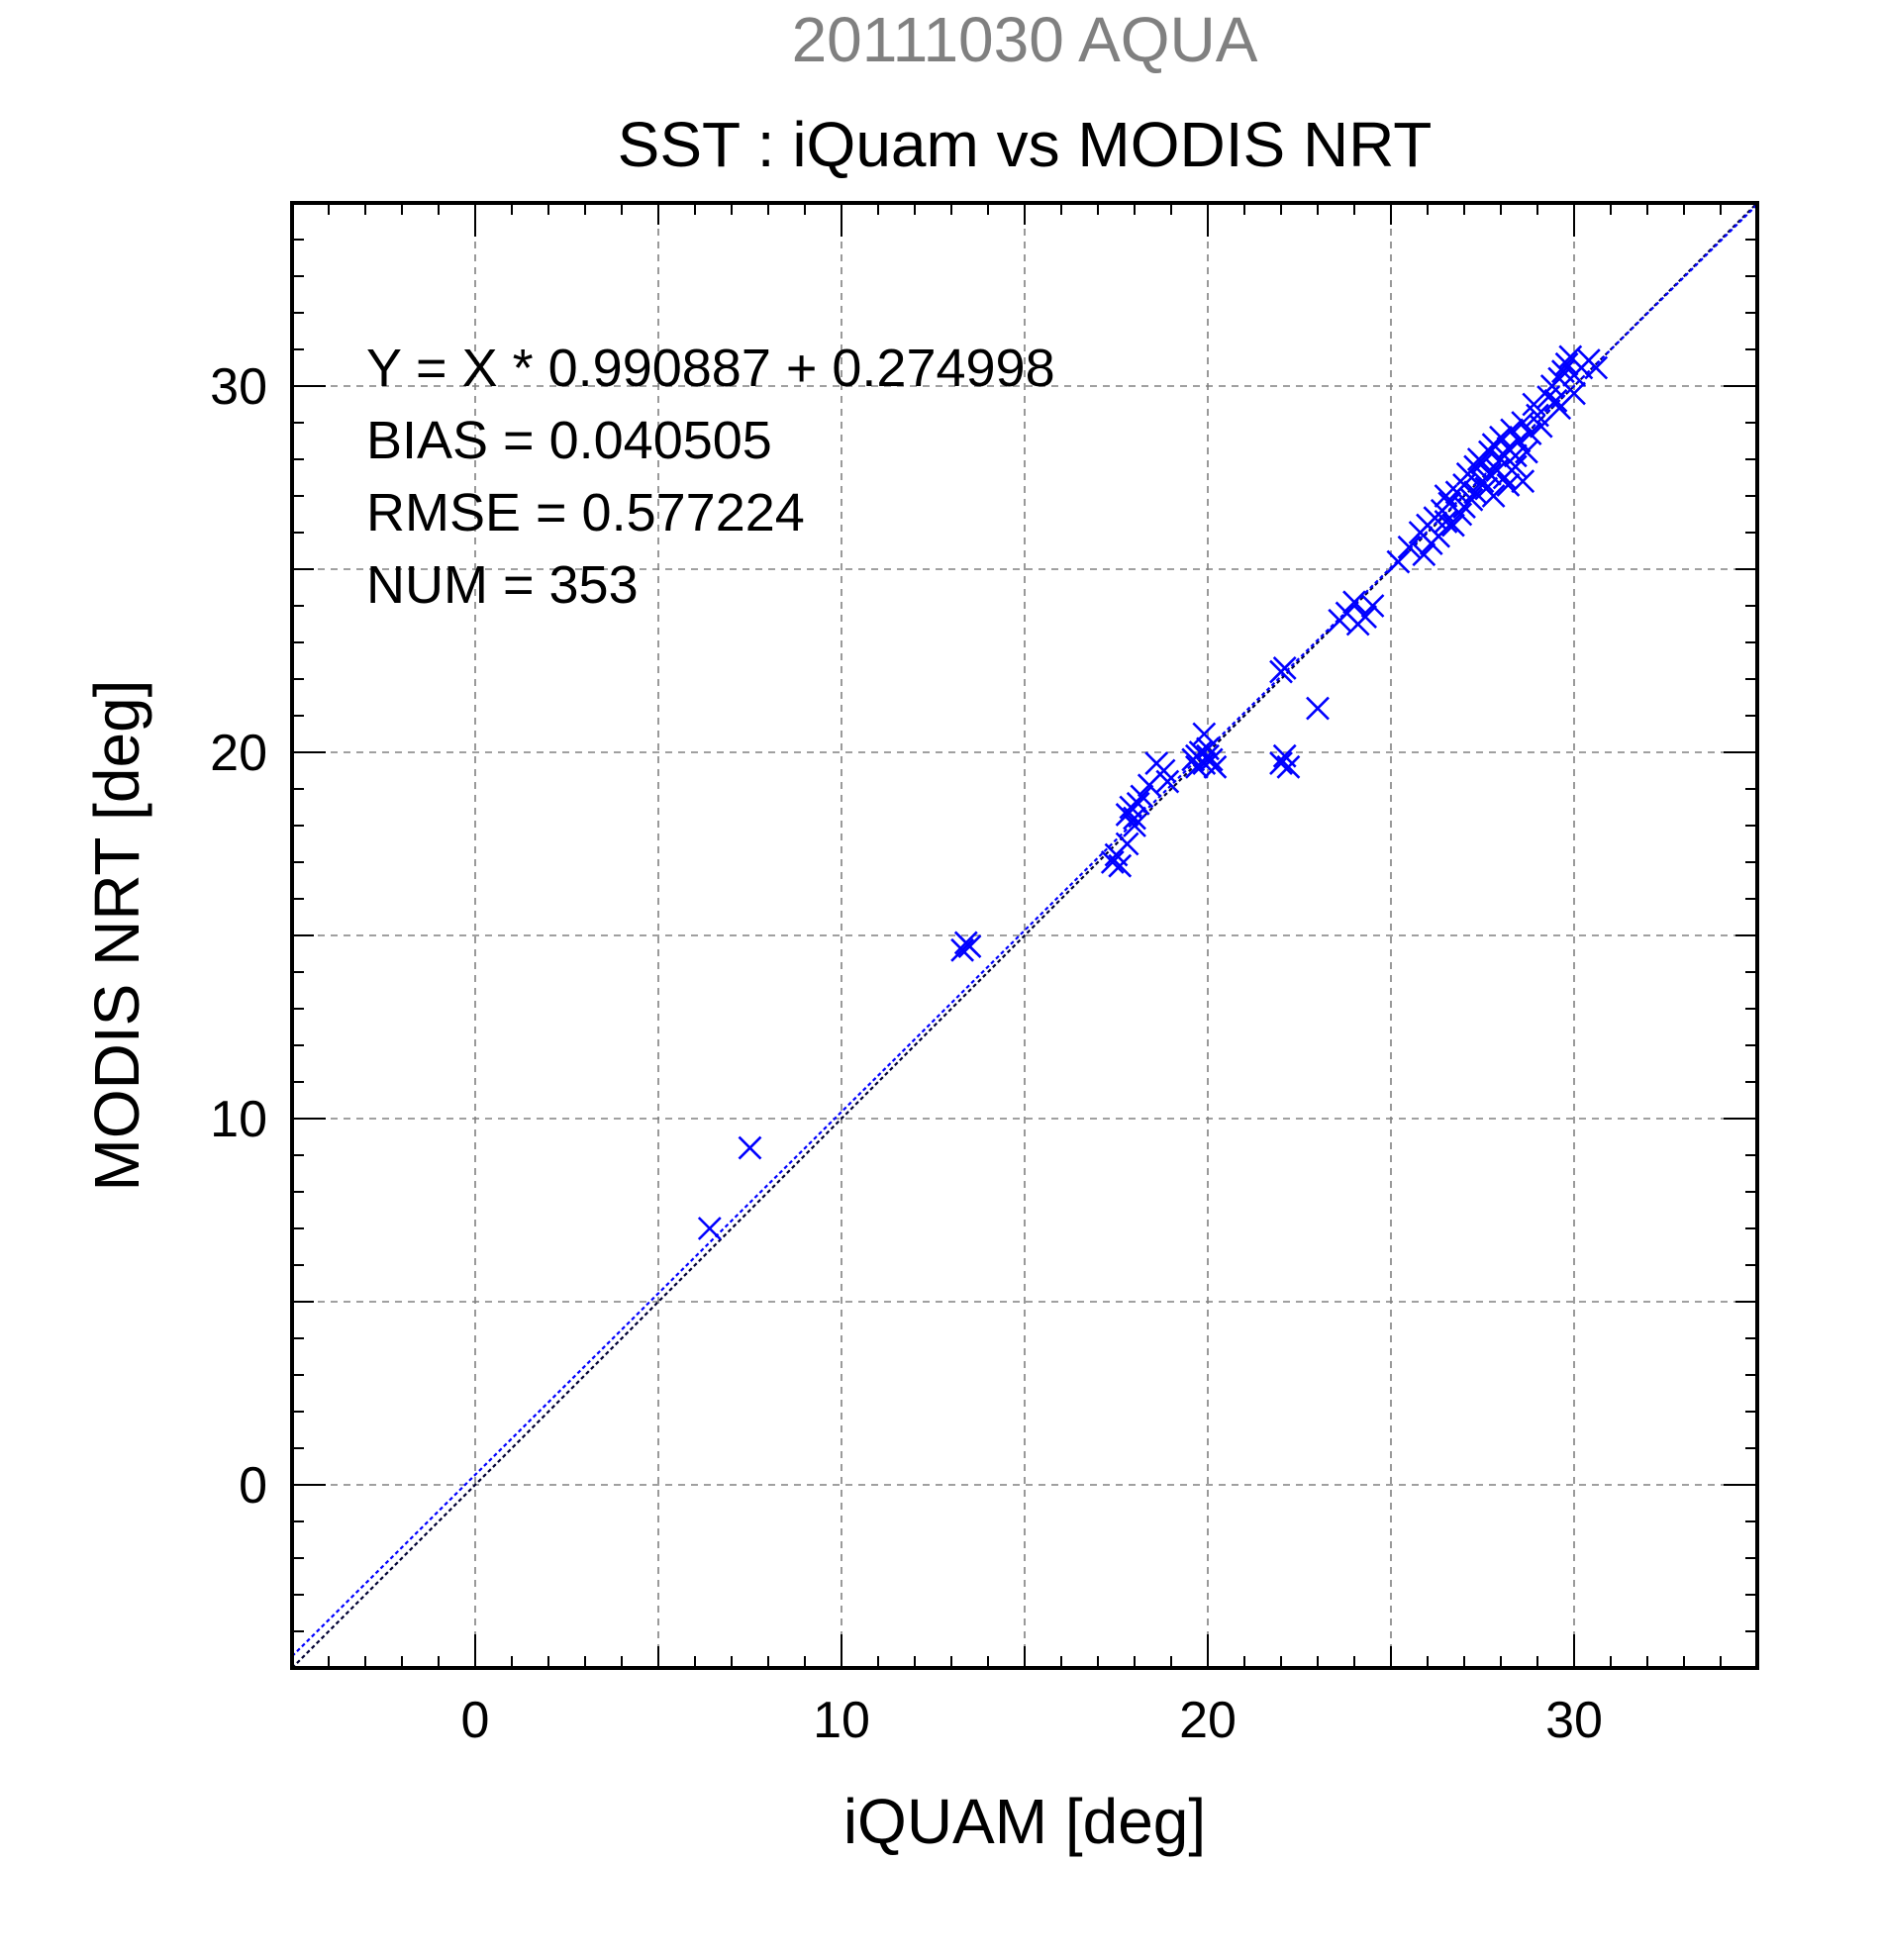 Image resolution: width=1881 pixels, height=1960 pixels. What do you see at coordinates (1025, 39) in the screenshot?
I see `chart-subtitle: 20111030 AQUA` at bounding box center [1025, 39].